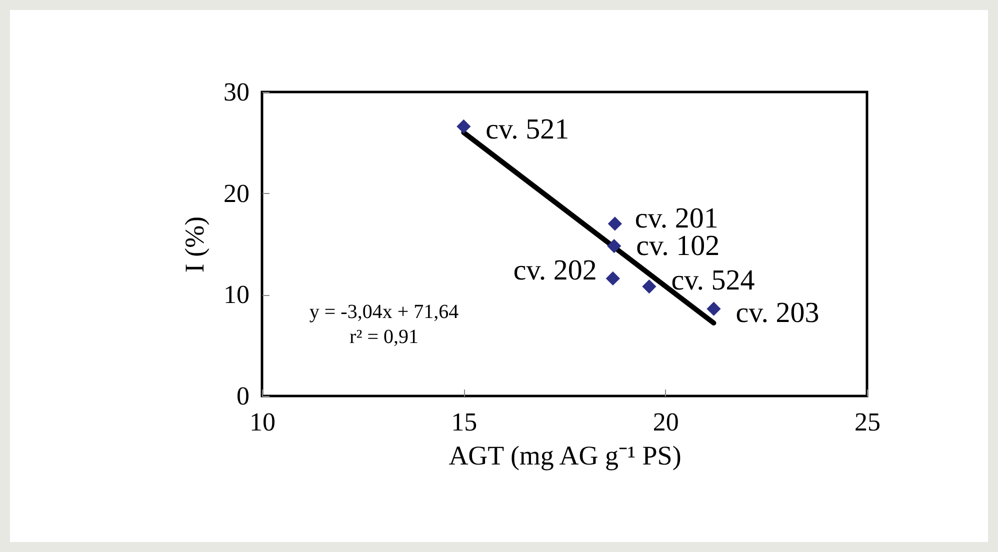  Describe the element at coordinates (665, 422) in the screenshot. I see `x-tick-label: 20` at that location.